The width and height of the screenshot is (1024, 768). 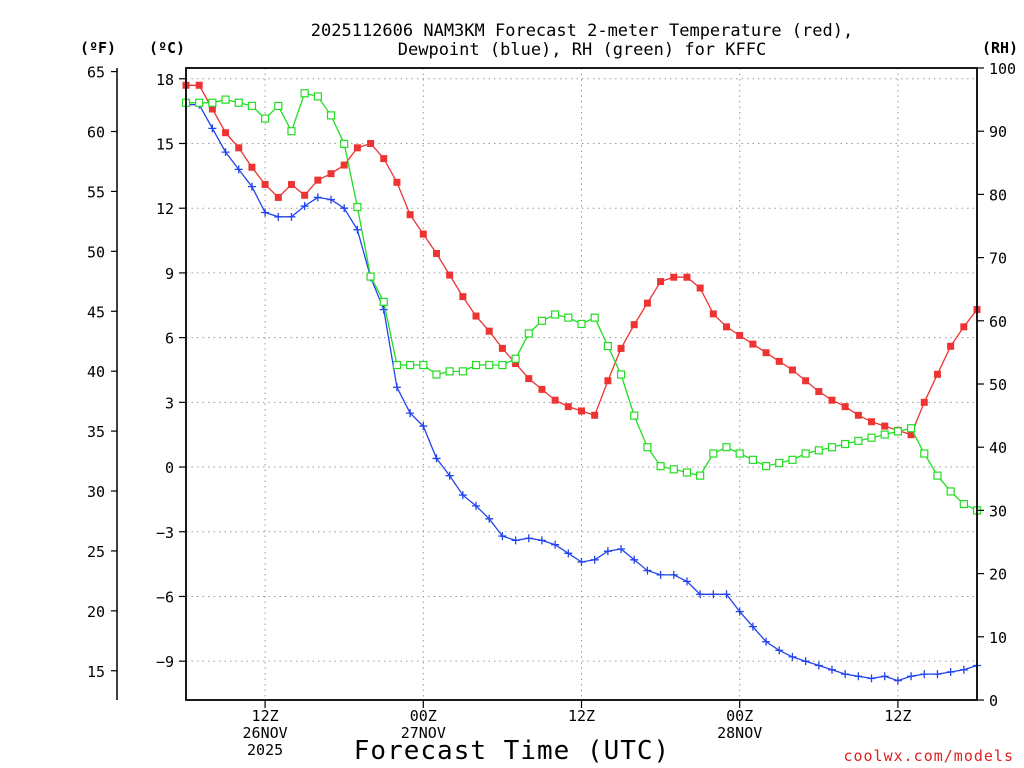 I want to click on x-tick-label: 2025, so click(x=265, y=750).